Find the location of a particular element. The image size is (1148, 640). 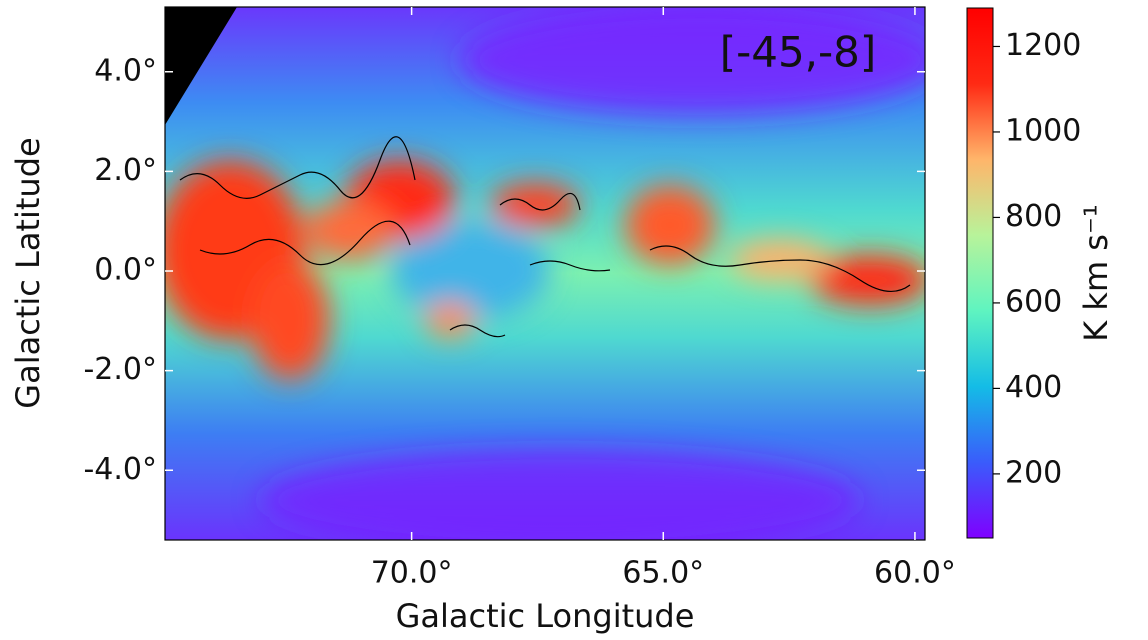

y-tick-label: -4.0° is located at coordinates (120, 469).